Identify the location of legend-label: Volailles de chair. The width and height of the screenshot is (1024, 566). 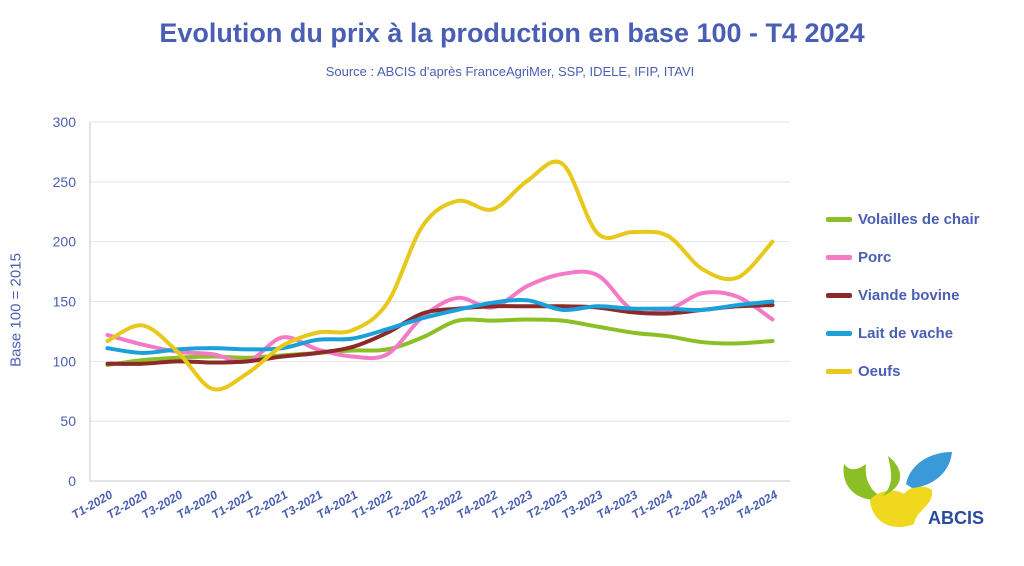
(919, 219).